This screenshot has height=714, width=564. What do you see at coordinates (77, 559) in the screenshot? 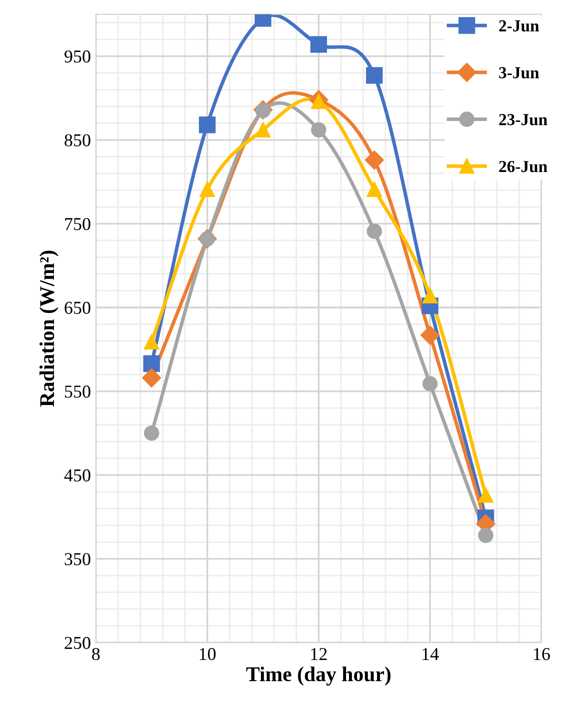
I see `y-tick-label: 350` at bounding box center [77, 559].